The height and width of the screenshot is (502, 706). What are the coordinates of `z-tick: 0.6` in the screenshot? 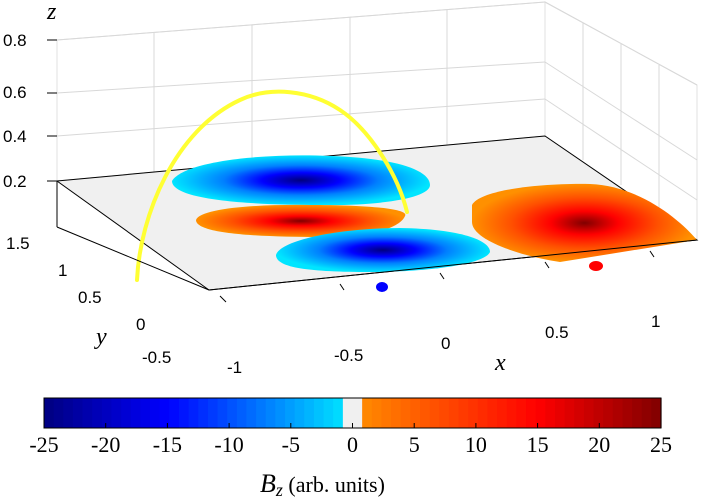 It's located at (15, 92).